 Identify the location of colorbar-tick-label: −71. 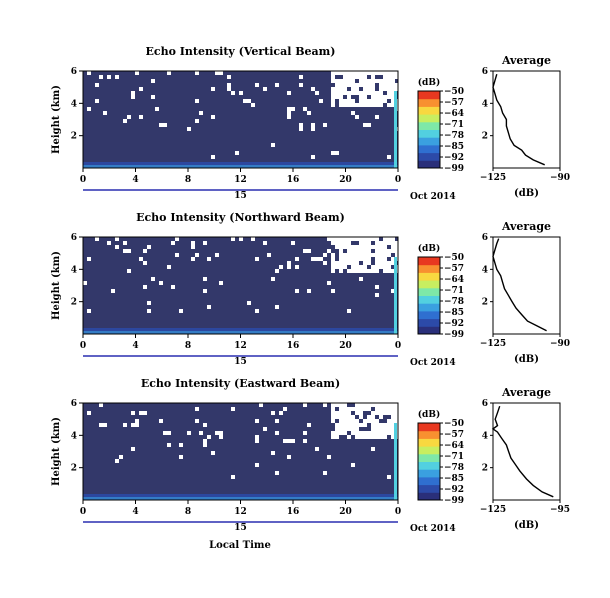
(454, 291).